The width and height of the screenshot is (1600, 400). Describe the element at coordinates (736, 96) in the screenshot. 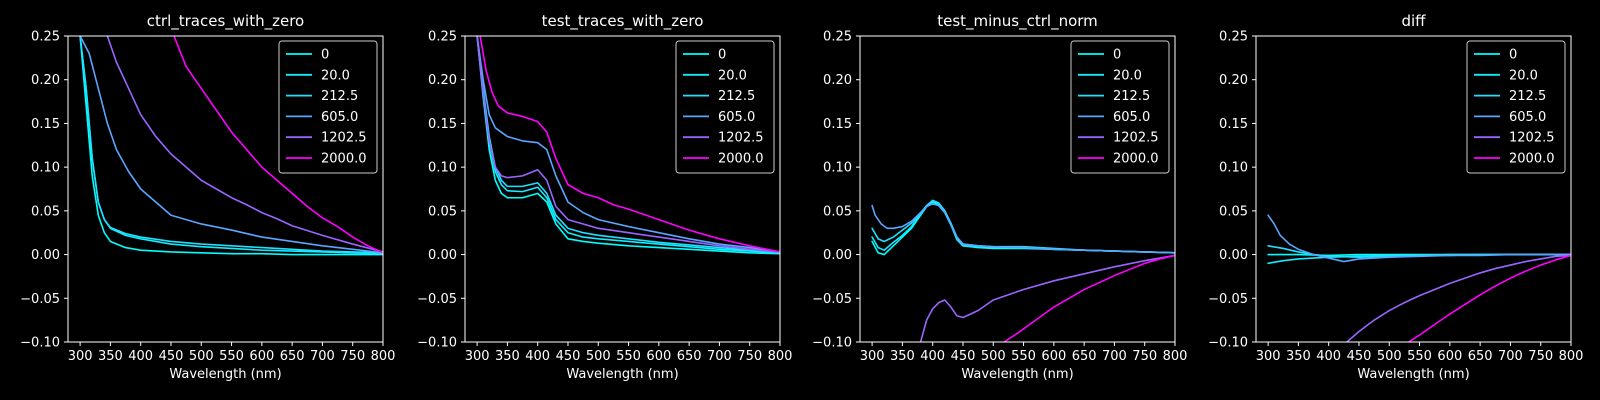

I see `legend-label: 212.5` at that location.